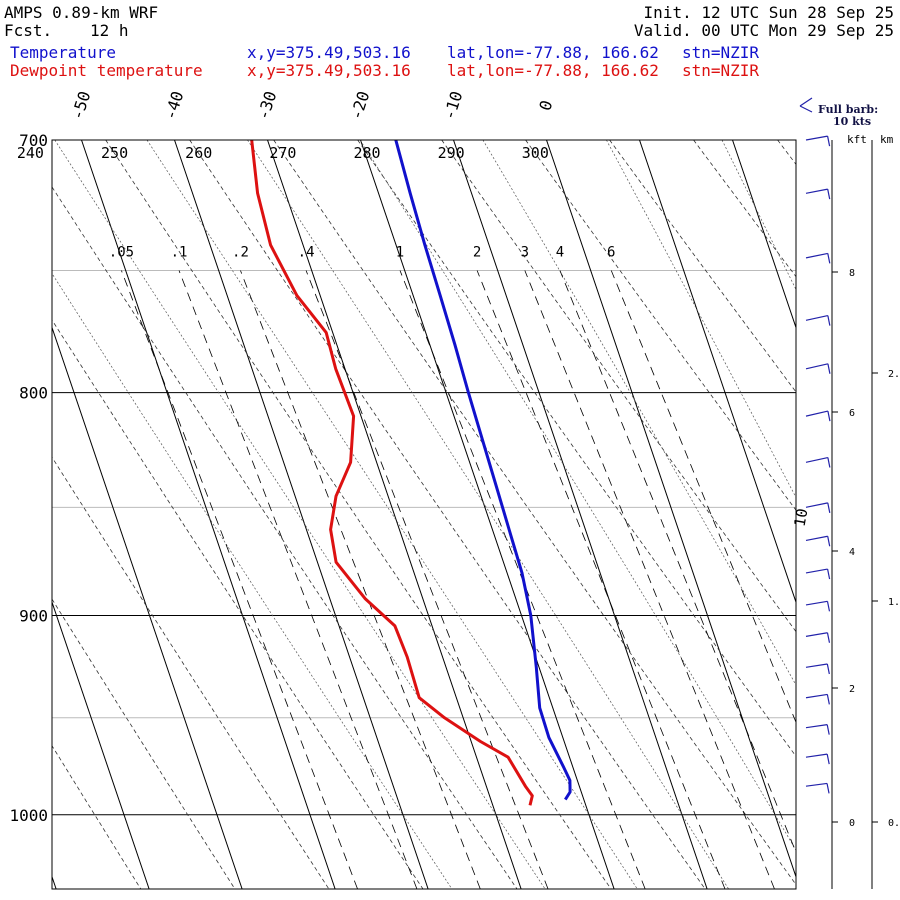 The width and height of the screenshot is (900, 900). I want to click on moist-adiabat, so click(758, 215).